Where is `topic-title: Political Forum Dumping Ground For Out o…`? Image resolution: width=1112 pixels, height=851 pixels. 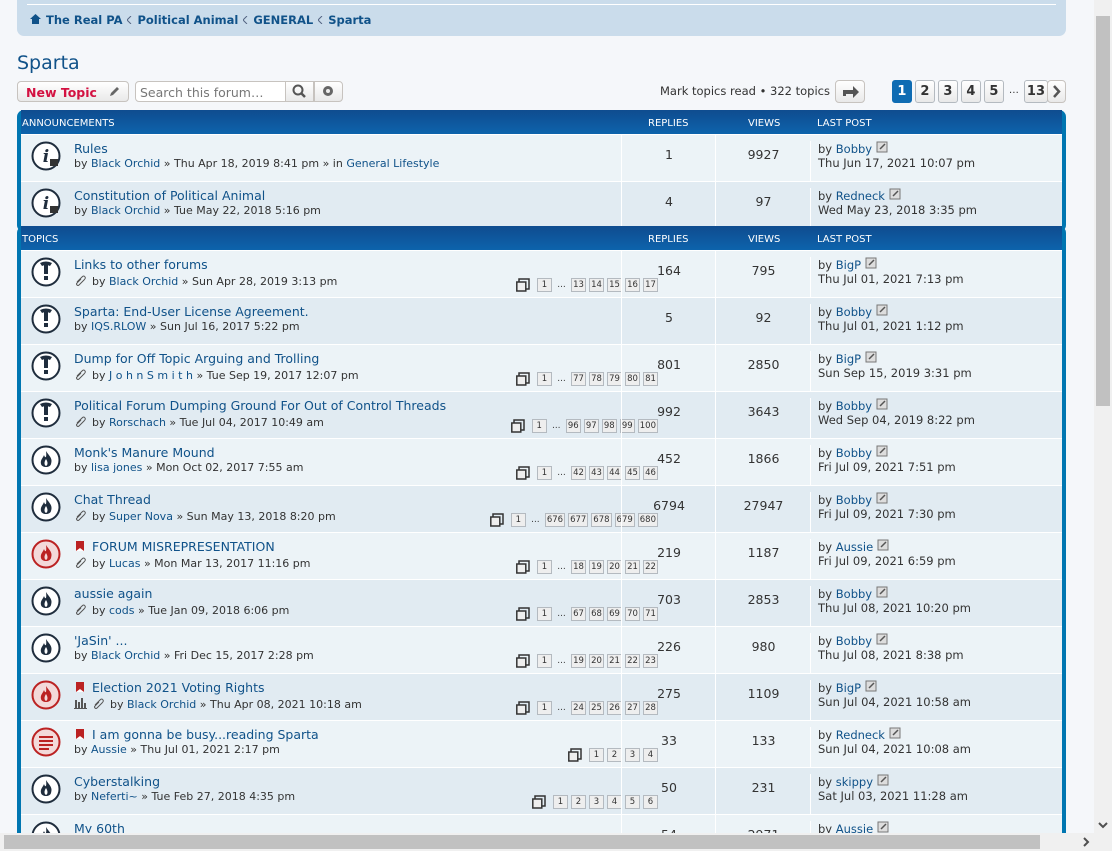
topic-title: Political Forum Dumping Ground For Out o… is located at coordinates (260, 405).